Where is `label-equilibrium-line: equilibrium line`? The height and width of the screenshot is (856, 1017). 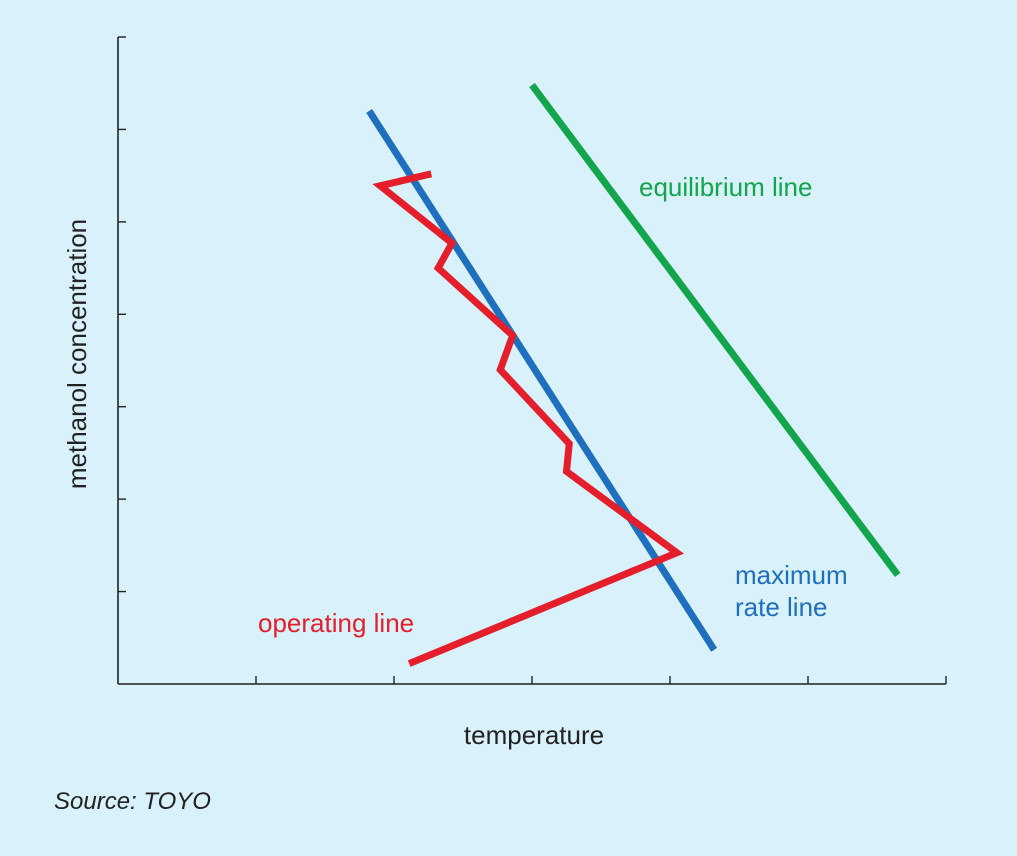 label-equilibrium-line: equilibrium line is located at coordinates (725, 187).